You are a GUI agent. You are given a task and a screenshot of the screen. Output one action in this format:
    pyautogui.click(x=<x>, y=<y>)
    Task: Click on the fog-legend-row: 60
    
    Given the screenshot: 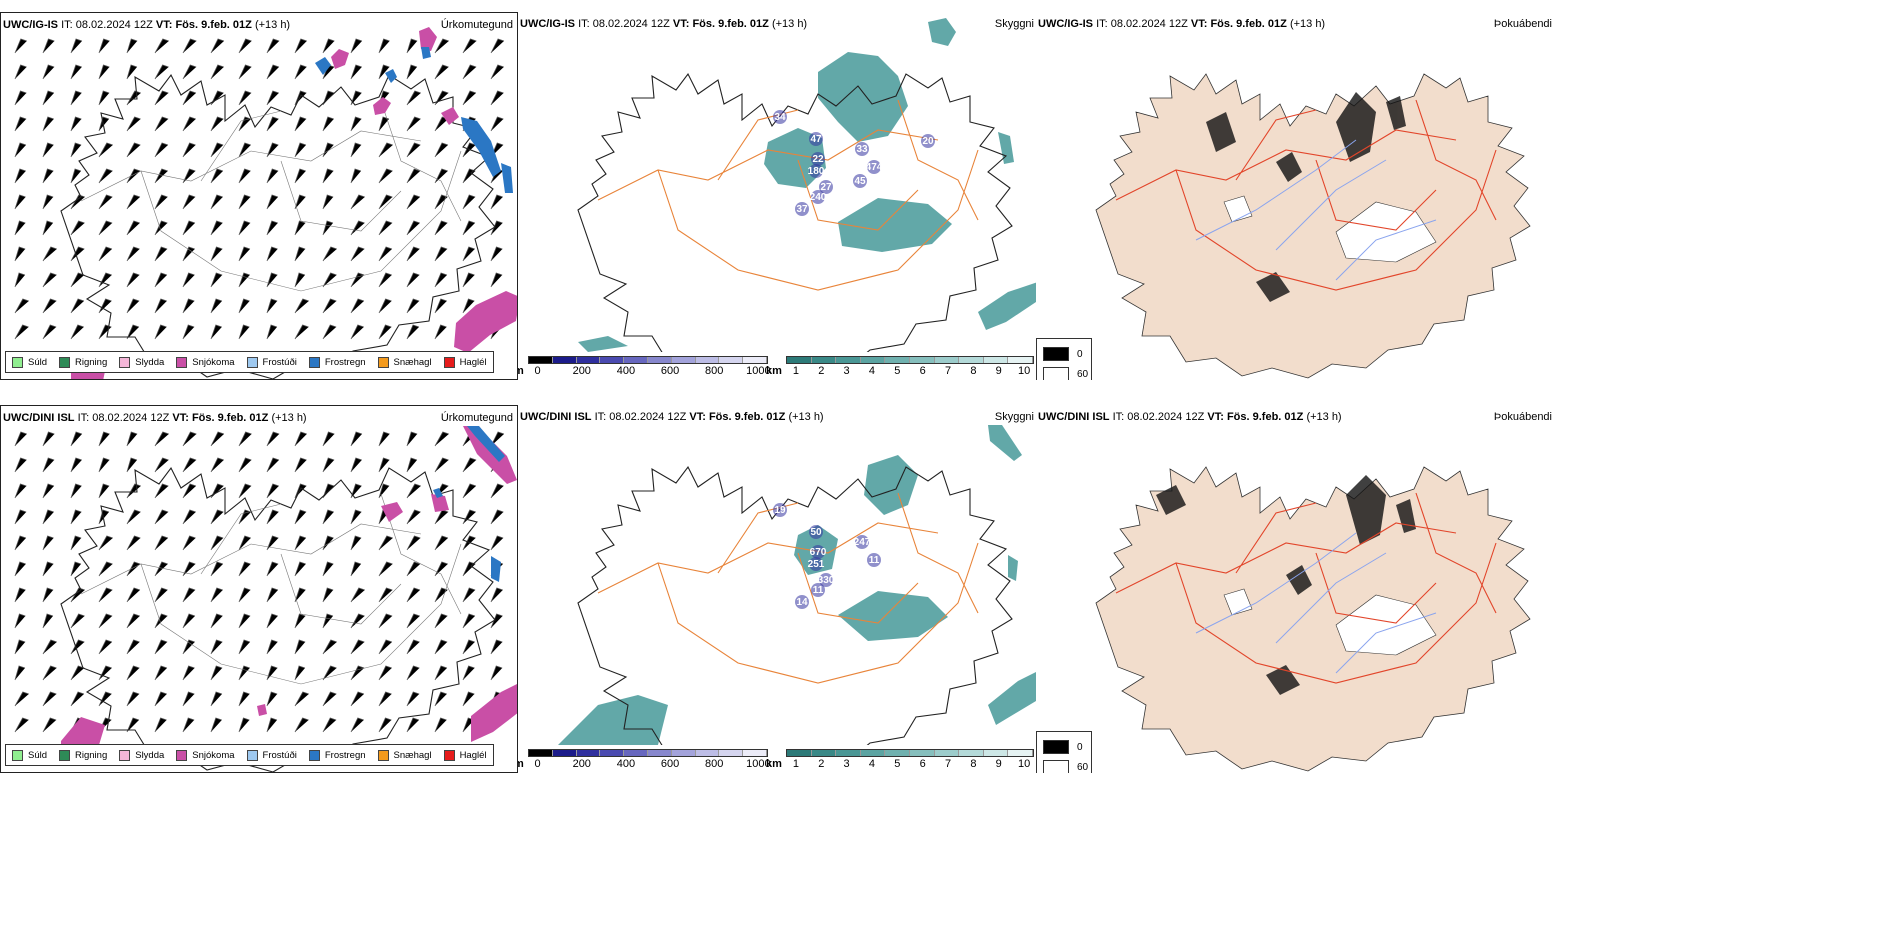 What is the action you would take?
    pyautogui.click(x=1065, y=766)
    